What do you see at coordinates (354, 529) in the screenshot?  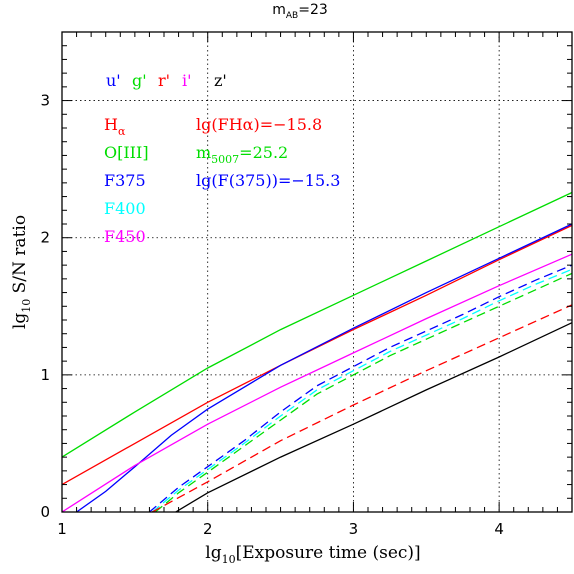 I see `x-tick-label: 3` at bounding box center [354, 529].